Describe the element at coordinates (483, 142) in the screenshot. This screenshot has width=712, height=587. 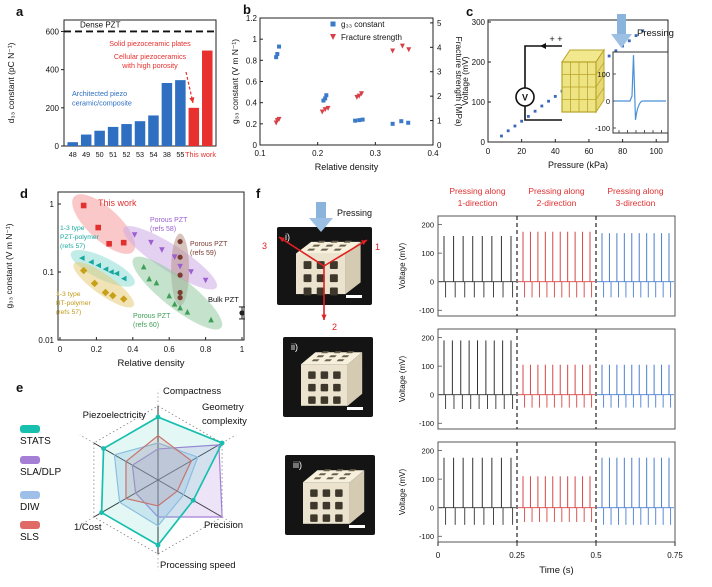
I see `c-ytick: 0` at that location.